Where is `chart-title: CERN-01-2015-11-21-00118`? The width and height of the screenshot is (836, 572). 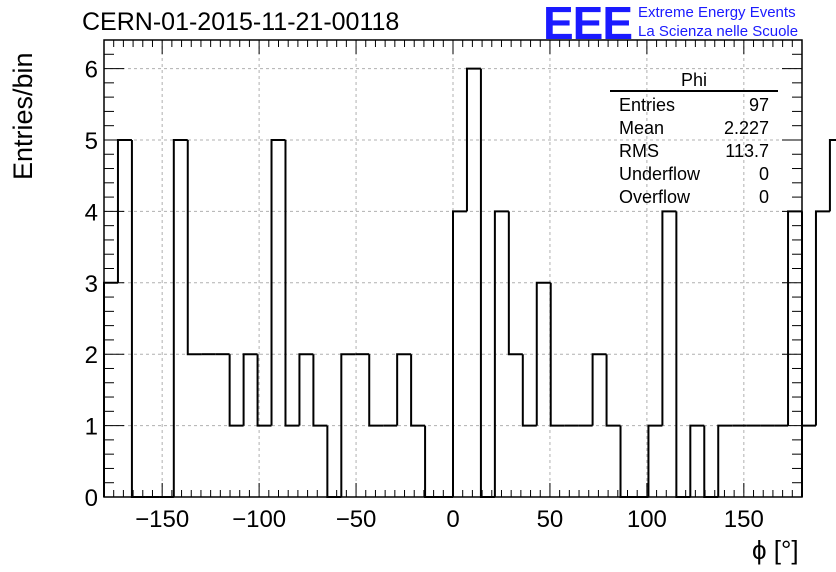 chart-title: CERN-01-2015-11-21-00118 is located at coordinates (241, 22).